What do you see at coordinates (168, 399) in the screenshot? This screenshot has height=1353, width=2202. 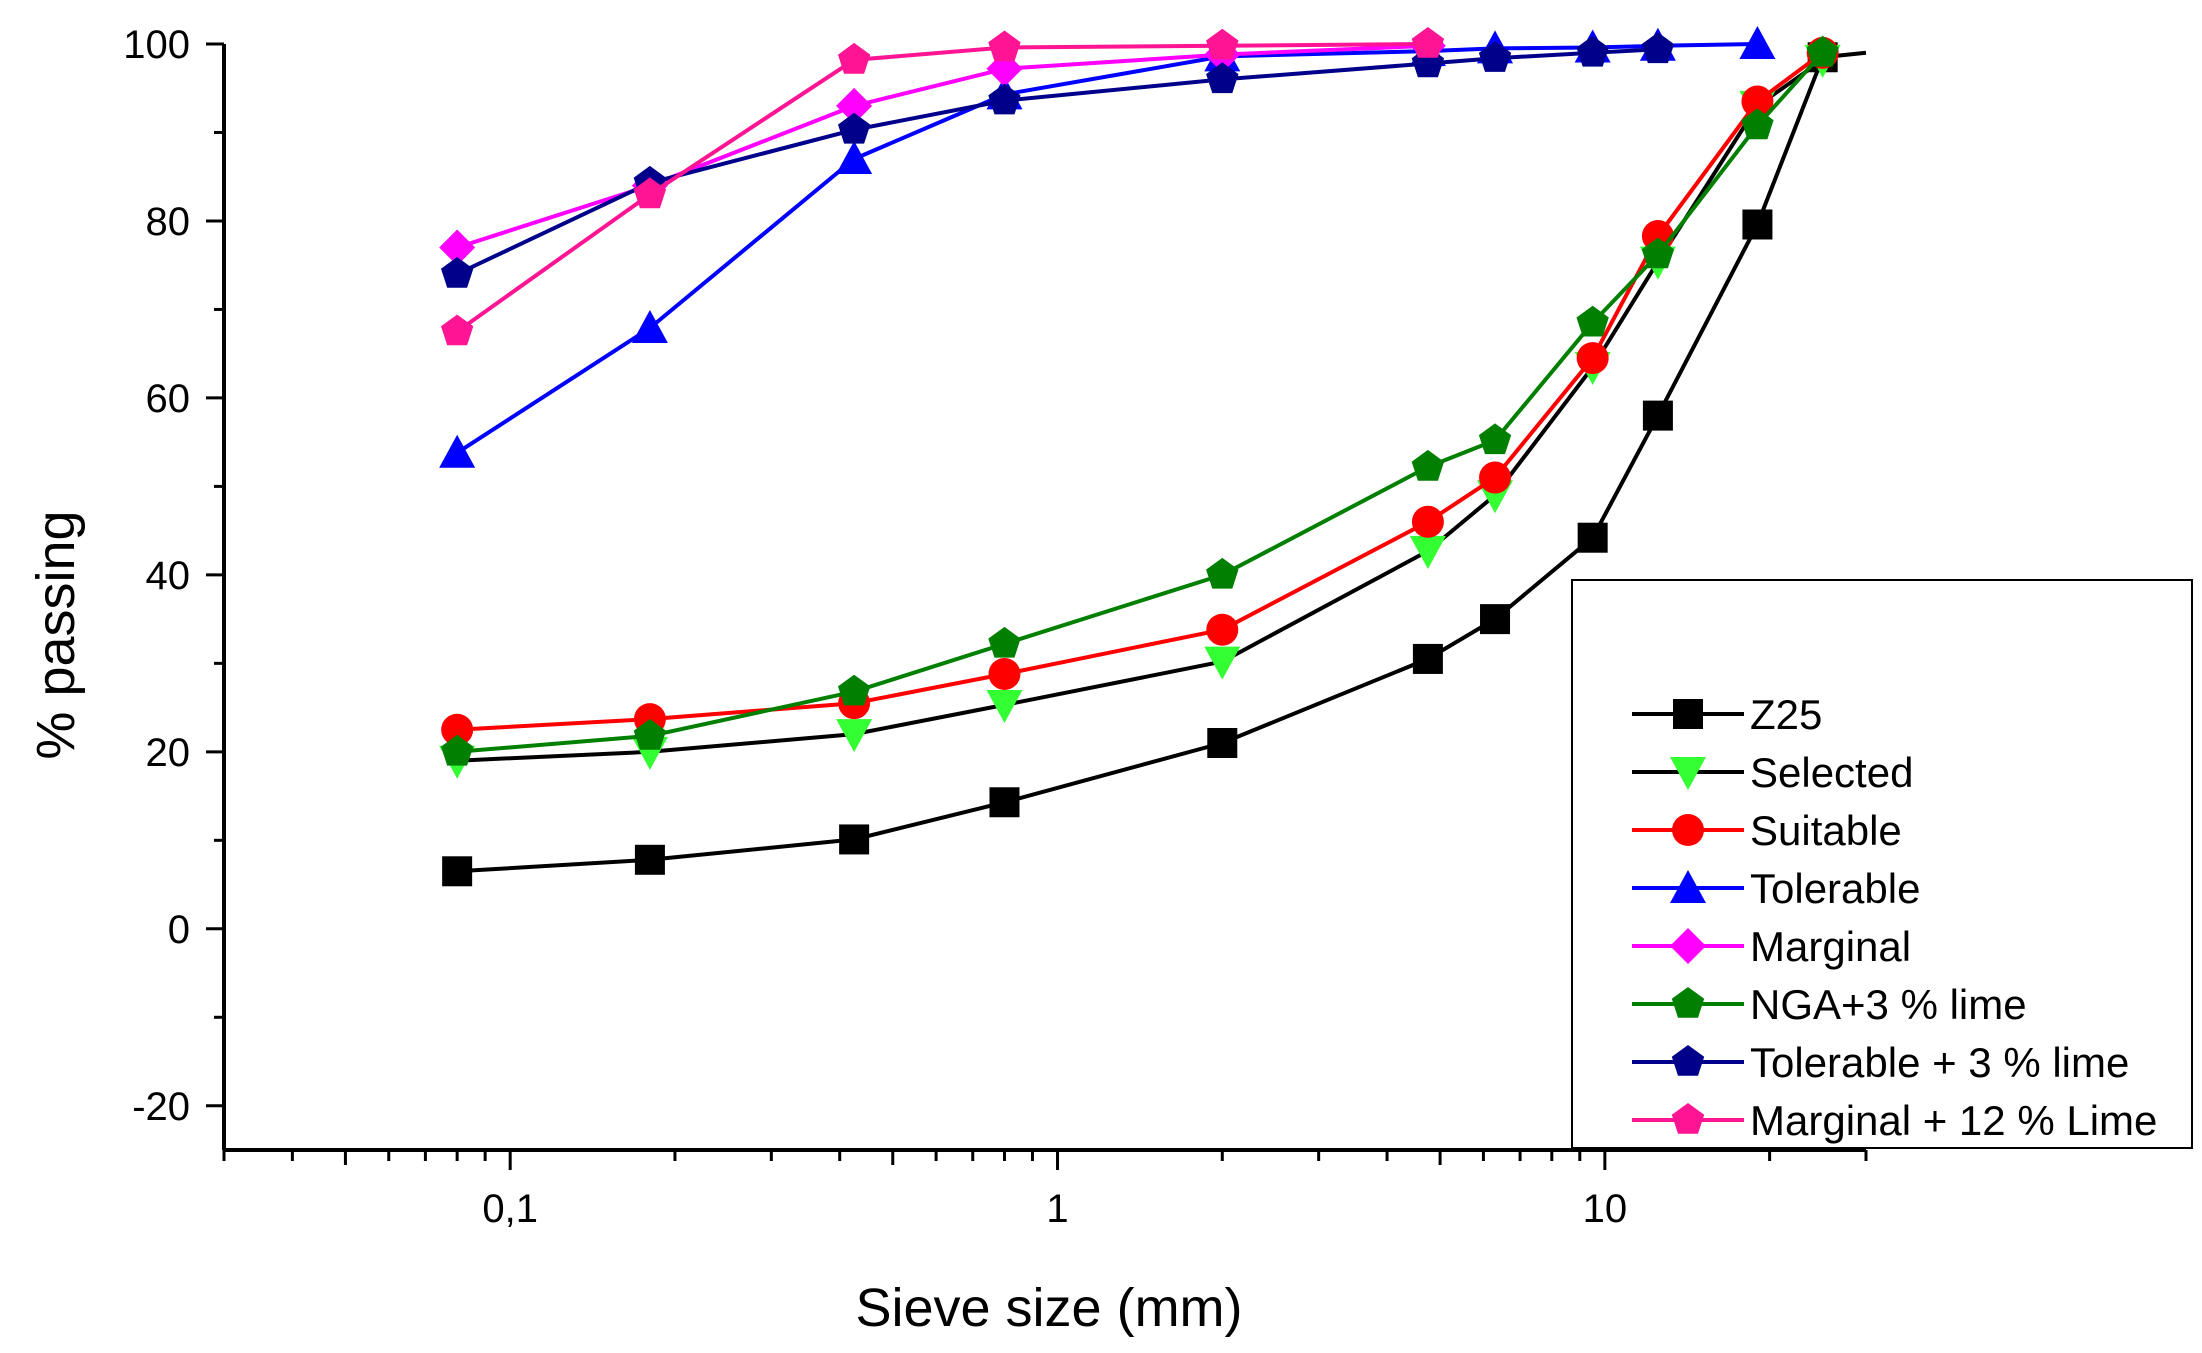 I see `y-tick-label: 60` at bounding box center [168, 399].